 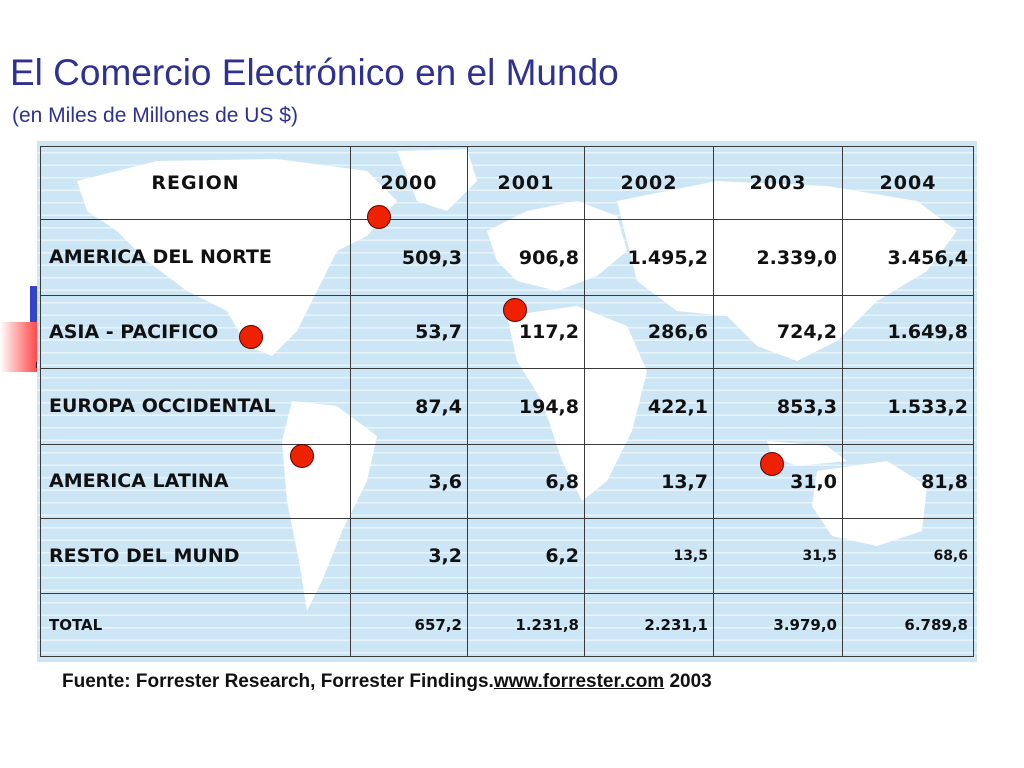 What do you see at coordinates (778, 406) in the screenshot?
I see `value-cell: 853,3` at bounding box center [778, 406].